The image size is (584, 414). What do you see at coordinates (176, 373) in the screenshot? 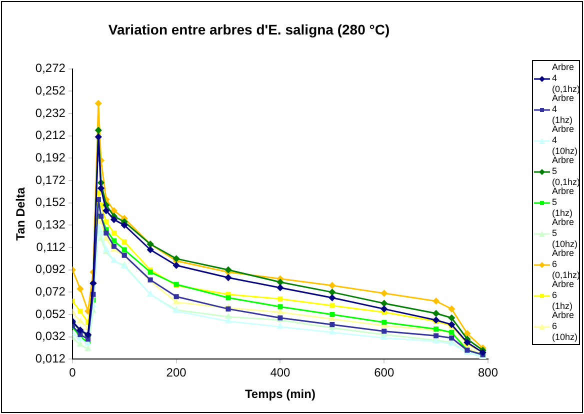
I see `x-tick-label: 200` at bounding box center [176, 373].